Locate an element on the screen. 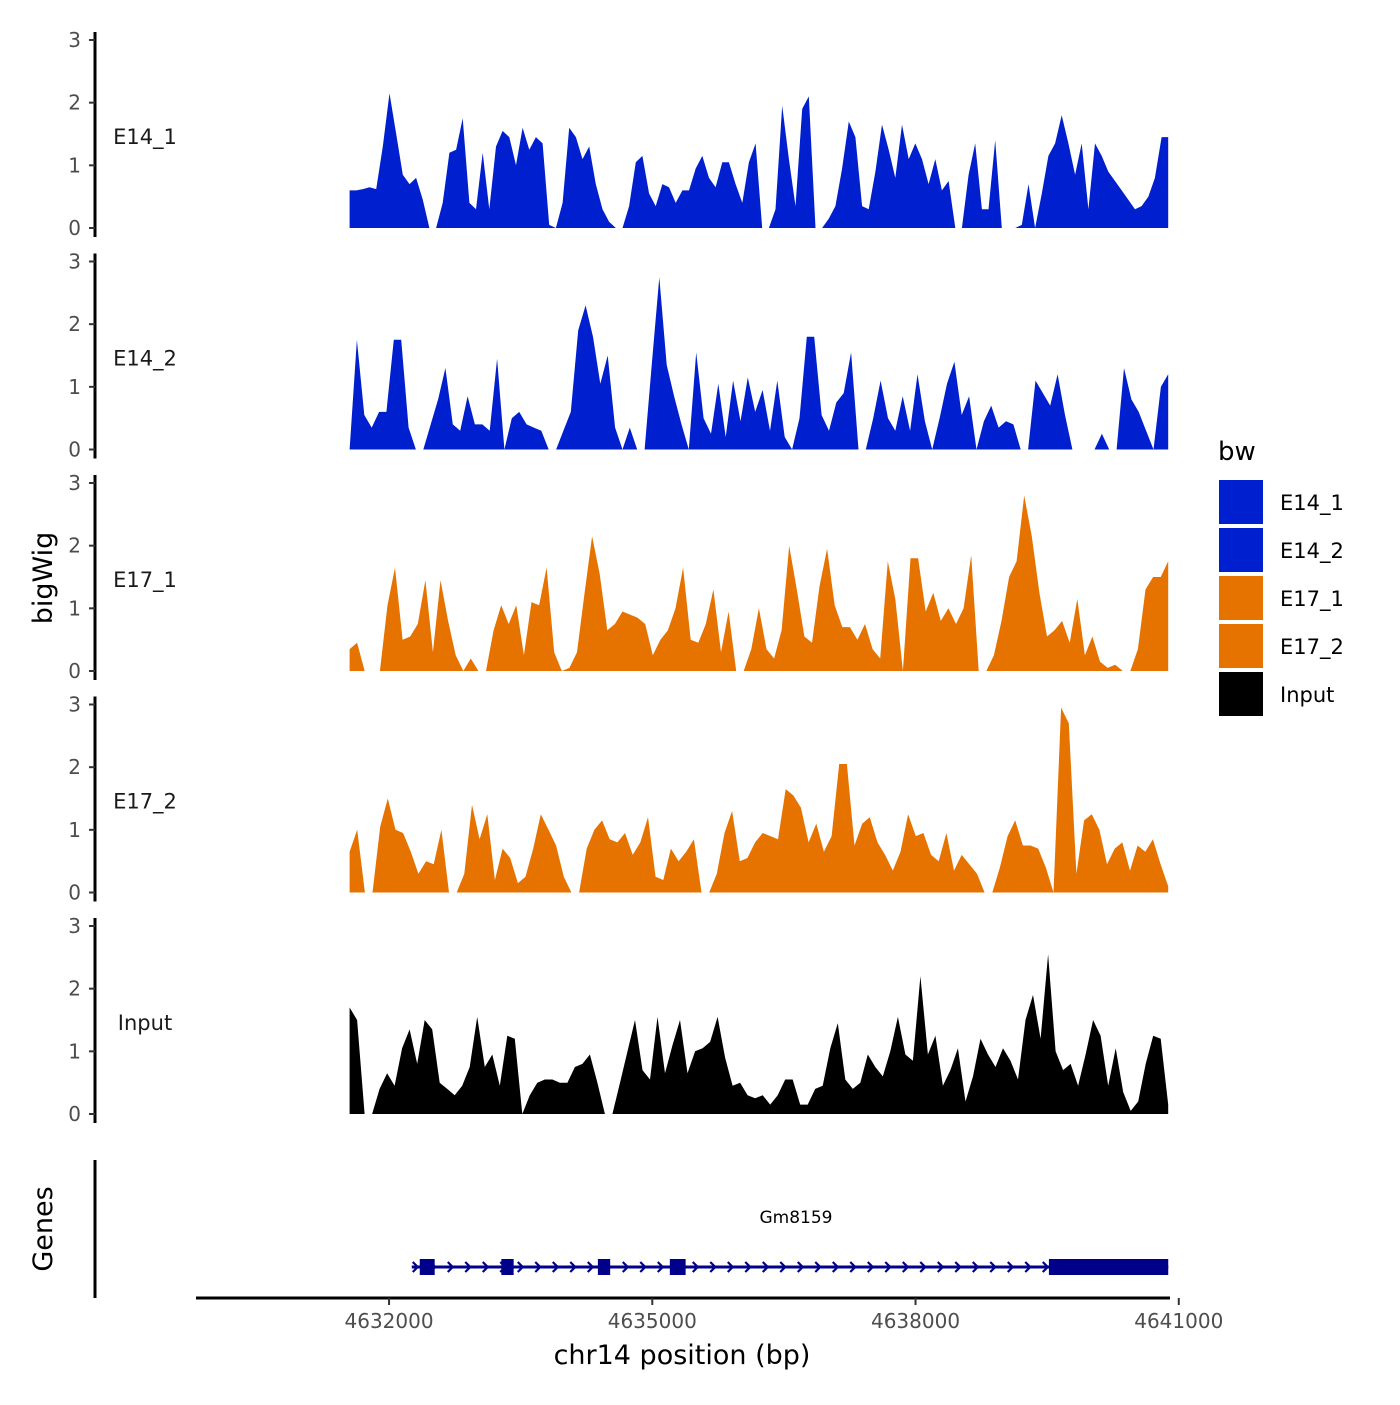 The width and height of the screenshot is (1400, 1405). x-tick-label: 4635000 is located at coordinates (652, 1321).